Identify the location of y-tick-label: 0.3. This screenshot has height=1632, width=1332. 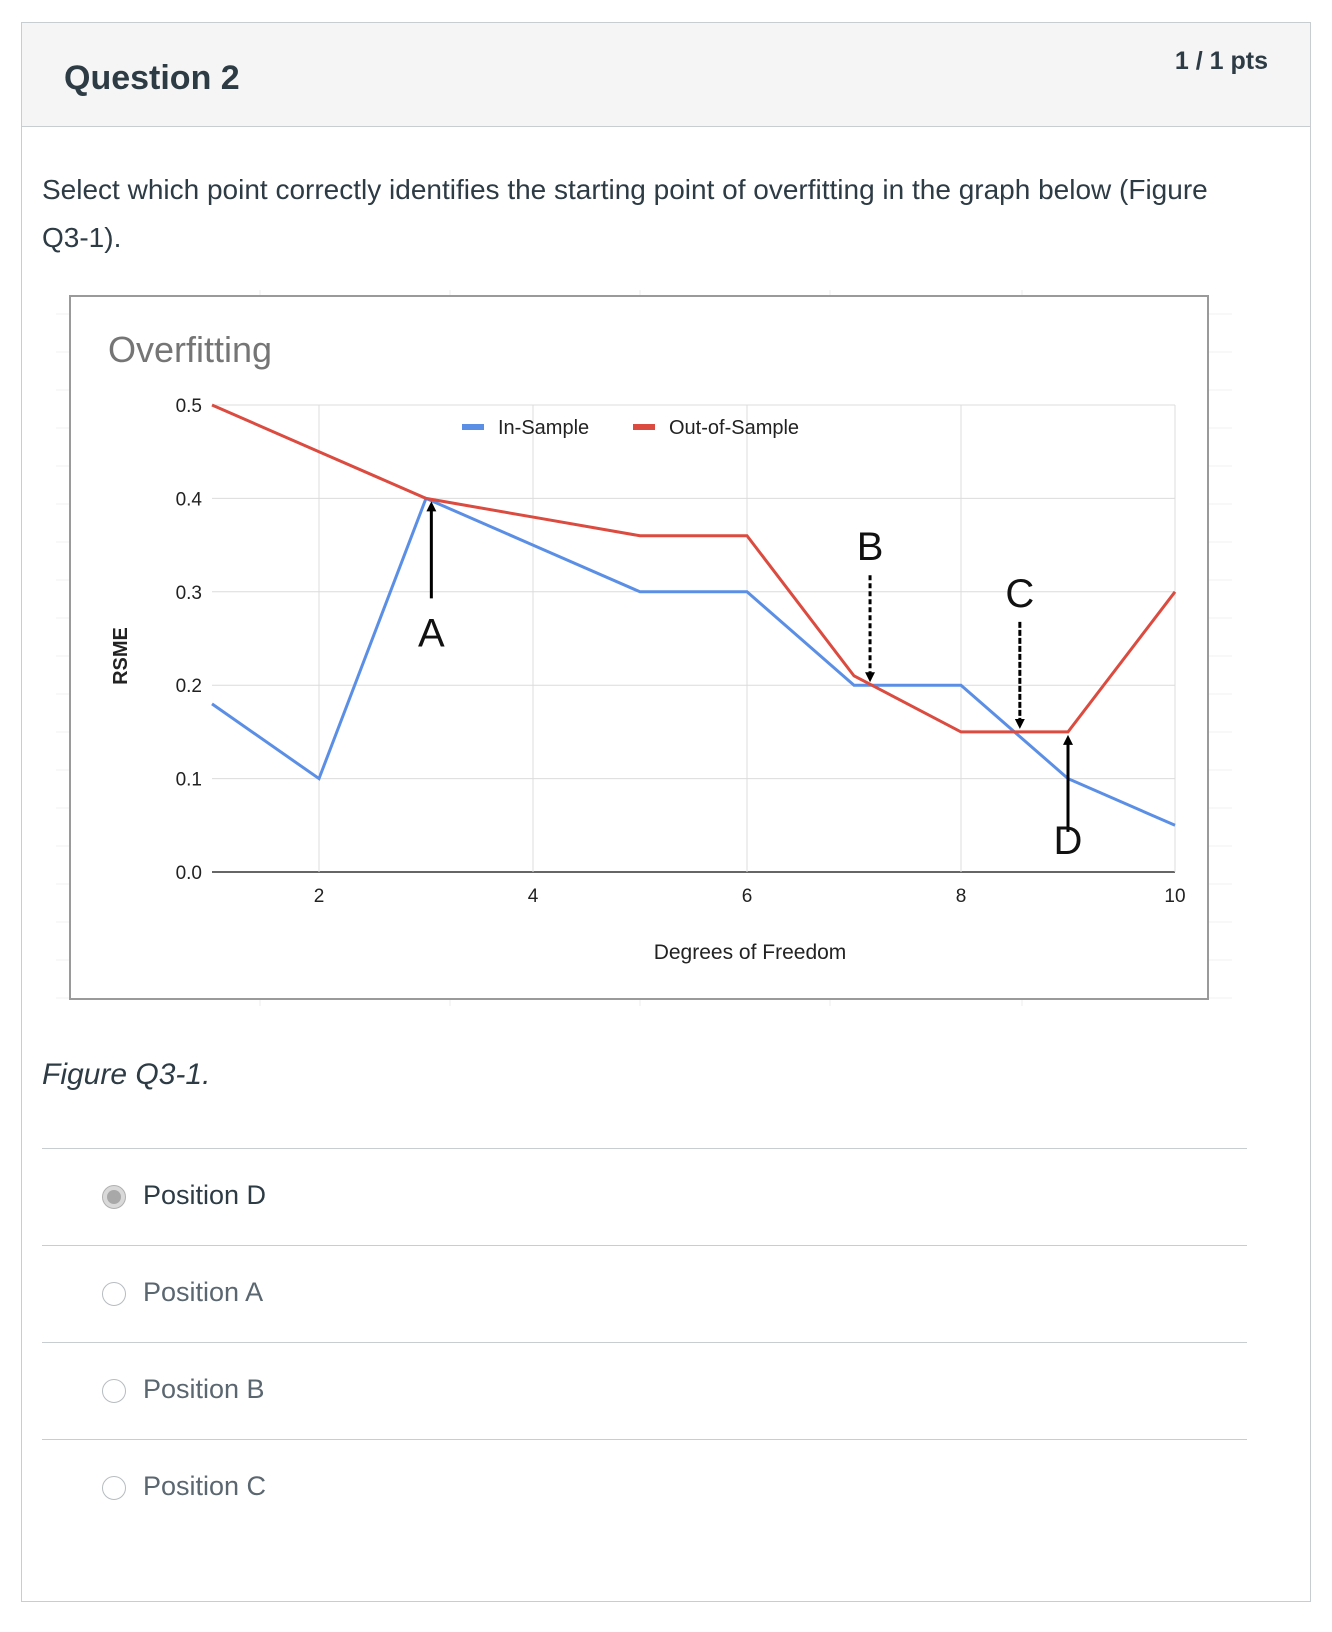
(189, 593).